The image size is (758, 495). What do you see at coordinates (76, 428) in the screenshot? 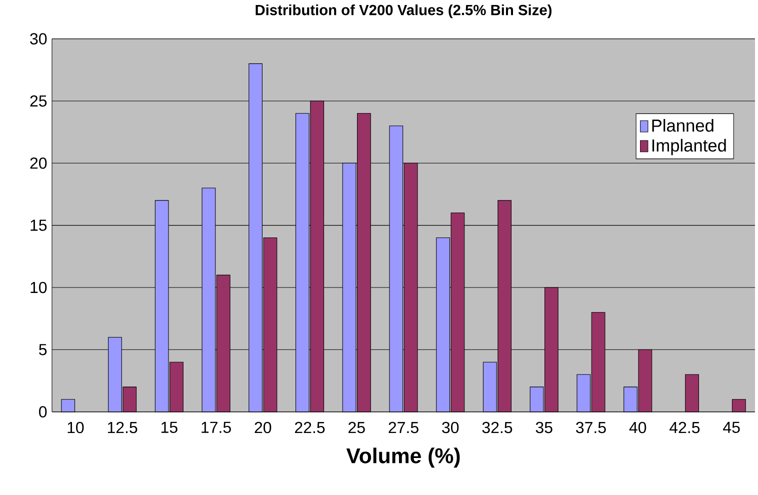
I see `x-tick-label: 10` at bounding box center [76, 428].